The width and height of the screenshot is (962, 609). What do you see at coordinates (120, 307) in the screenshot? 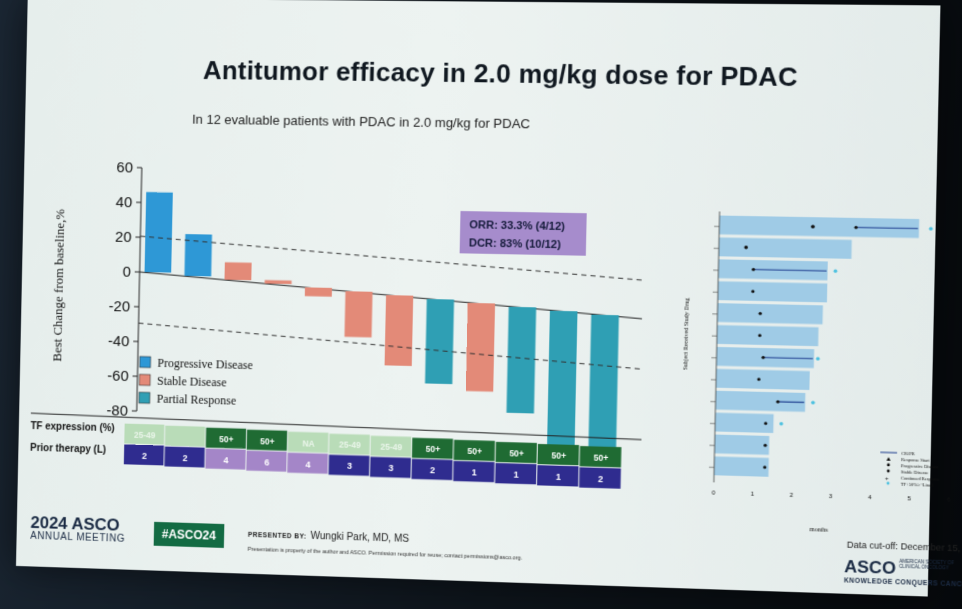
I see `y-tick-label: -20` at bounding box center [120, 307].